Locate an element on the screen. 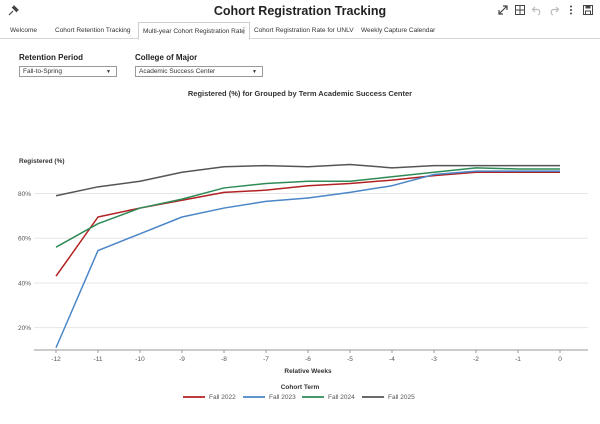 This screenshot has height=424, width=600. x-tick-label: -2 is located at coordinates (476, 359).